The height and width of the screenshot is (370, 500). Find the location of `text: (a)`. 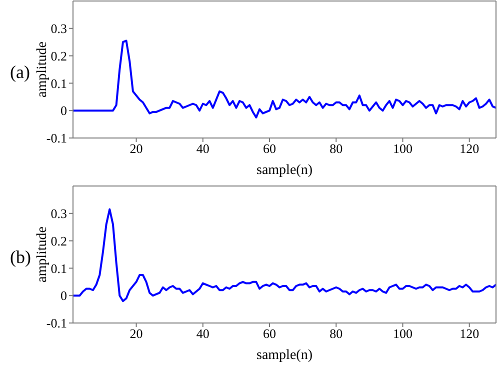

text: (a) is located at coordinates (20, 72).